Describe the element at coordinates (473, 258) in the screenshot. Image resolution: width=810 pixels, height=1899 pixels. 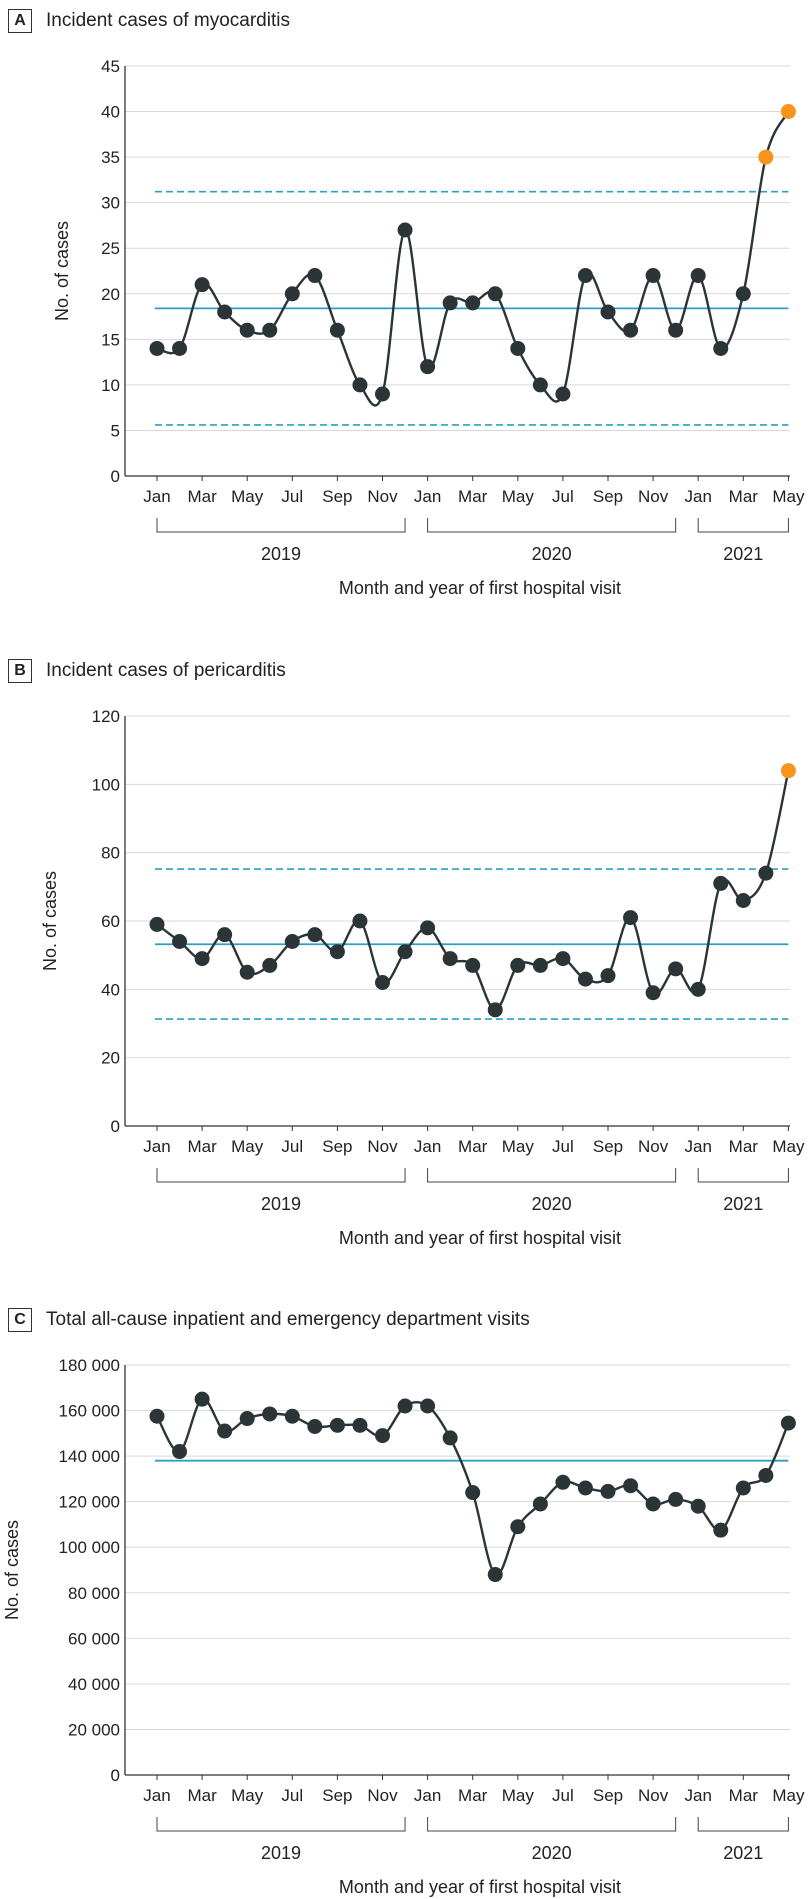
I see `series-line` at that location.